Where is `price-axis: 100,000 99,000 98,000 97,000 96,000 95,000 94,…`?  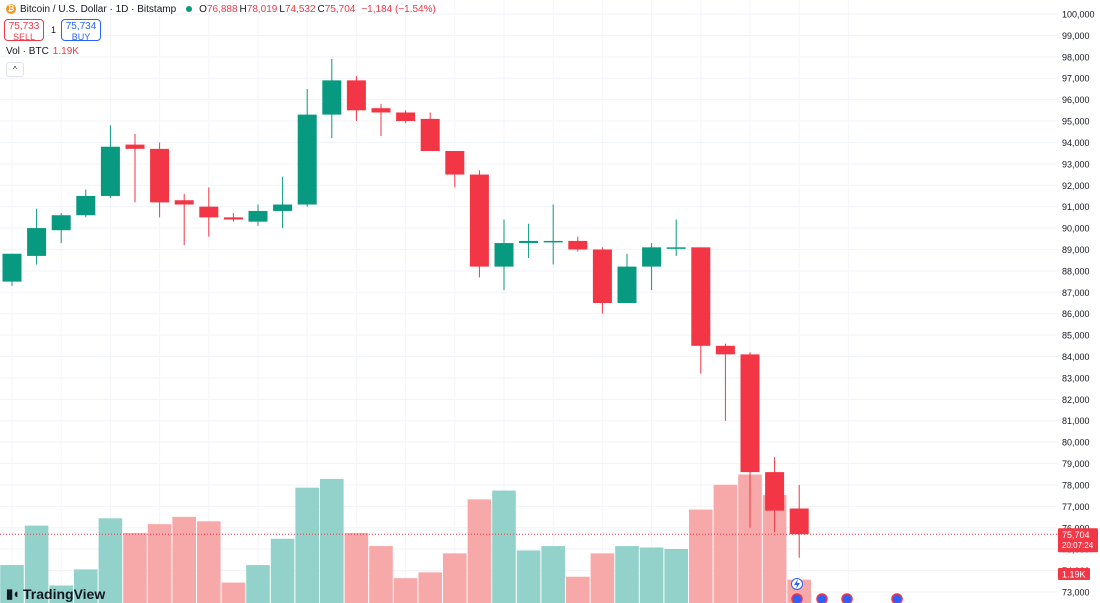 price-axis: 100,000 99,000 98,000 97,000 96,000 95,000 94,… is located at coordinates (1078, 304).